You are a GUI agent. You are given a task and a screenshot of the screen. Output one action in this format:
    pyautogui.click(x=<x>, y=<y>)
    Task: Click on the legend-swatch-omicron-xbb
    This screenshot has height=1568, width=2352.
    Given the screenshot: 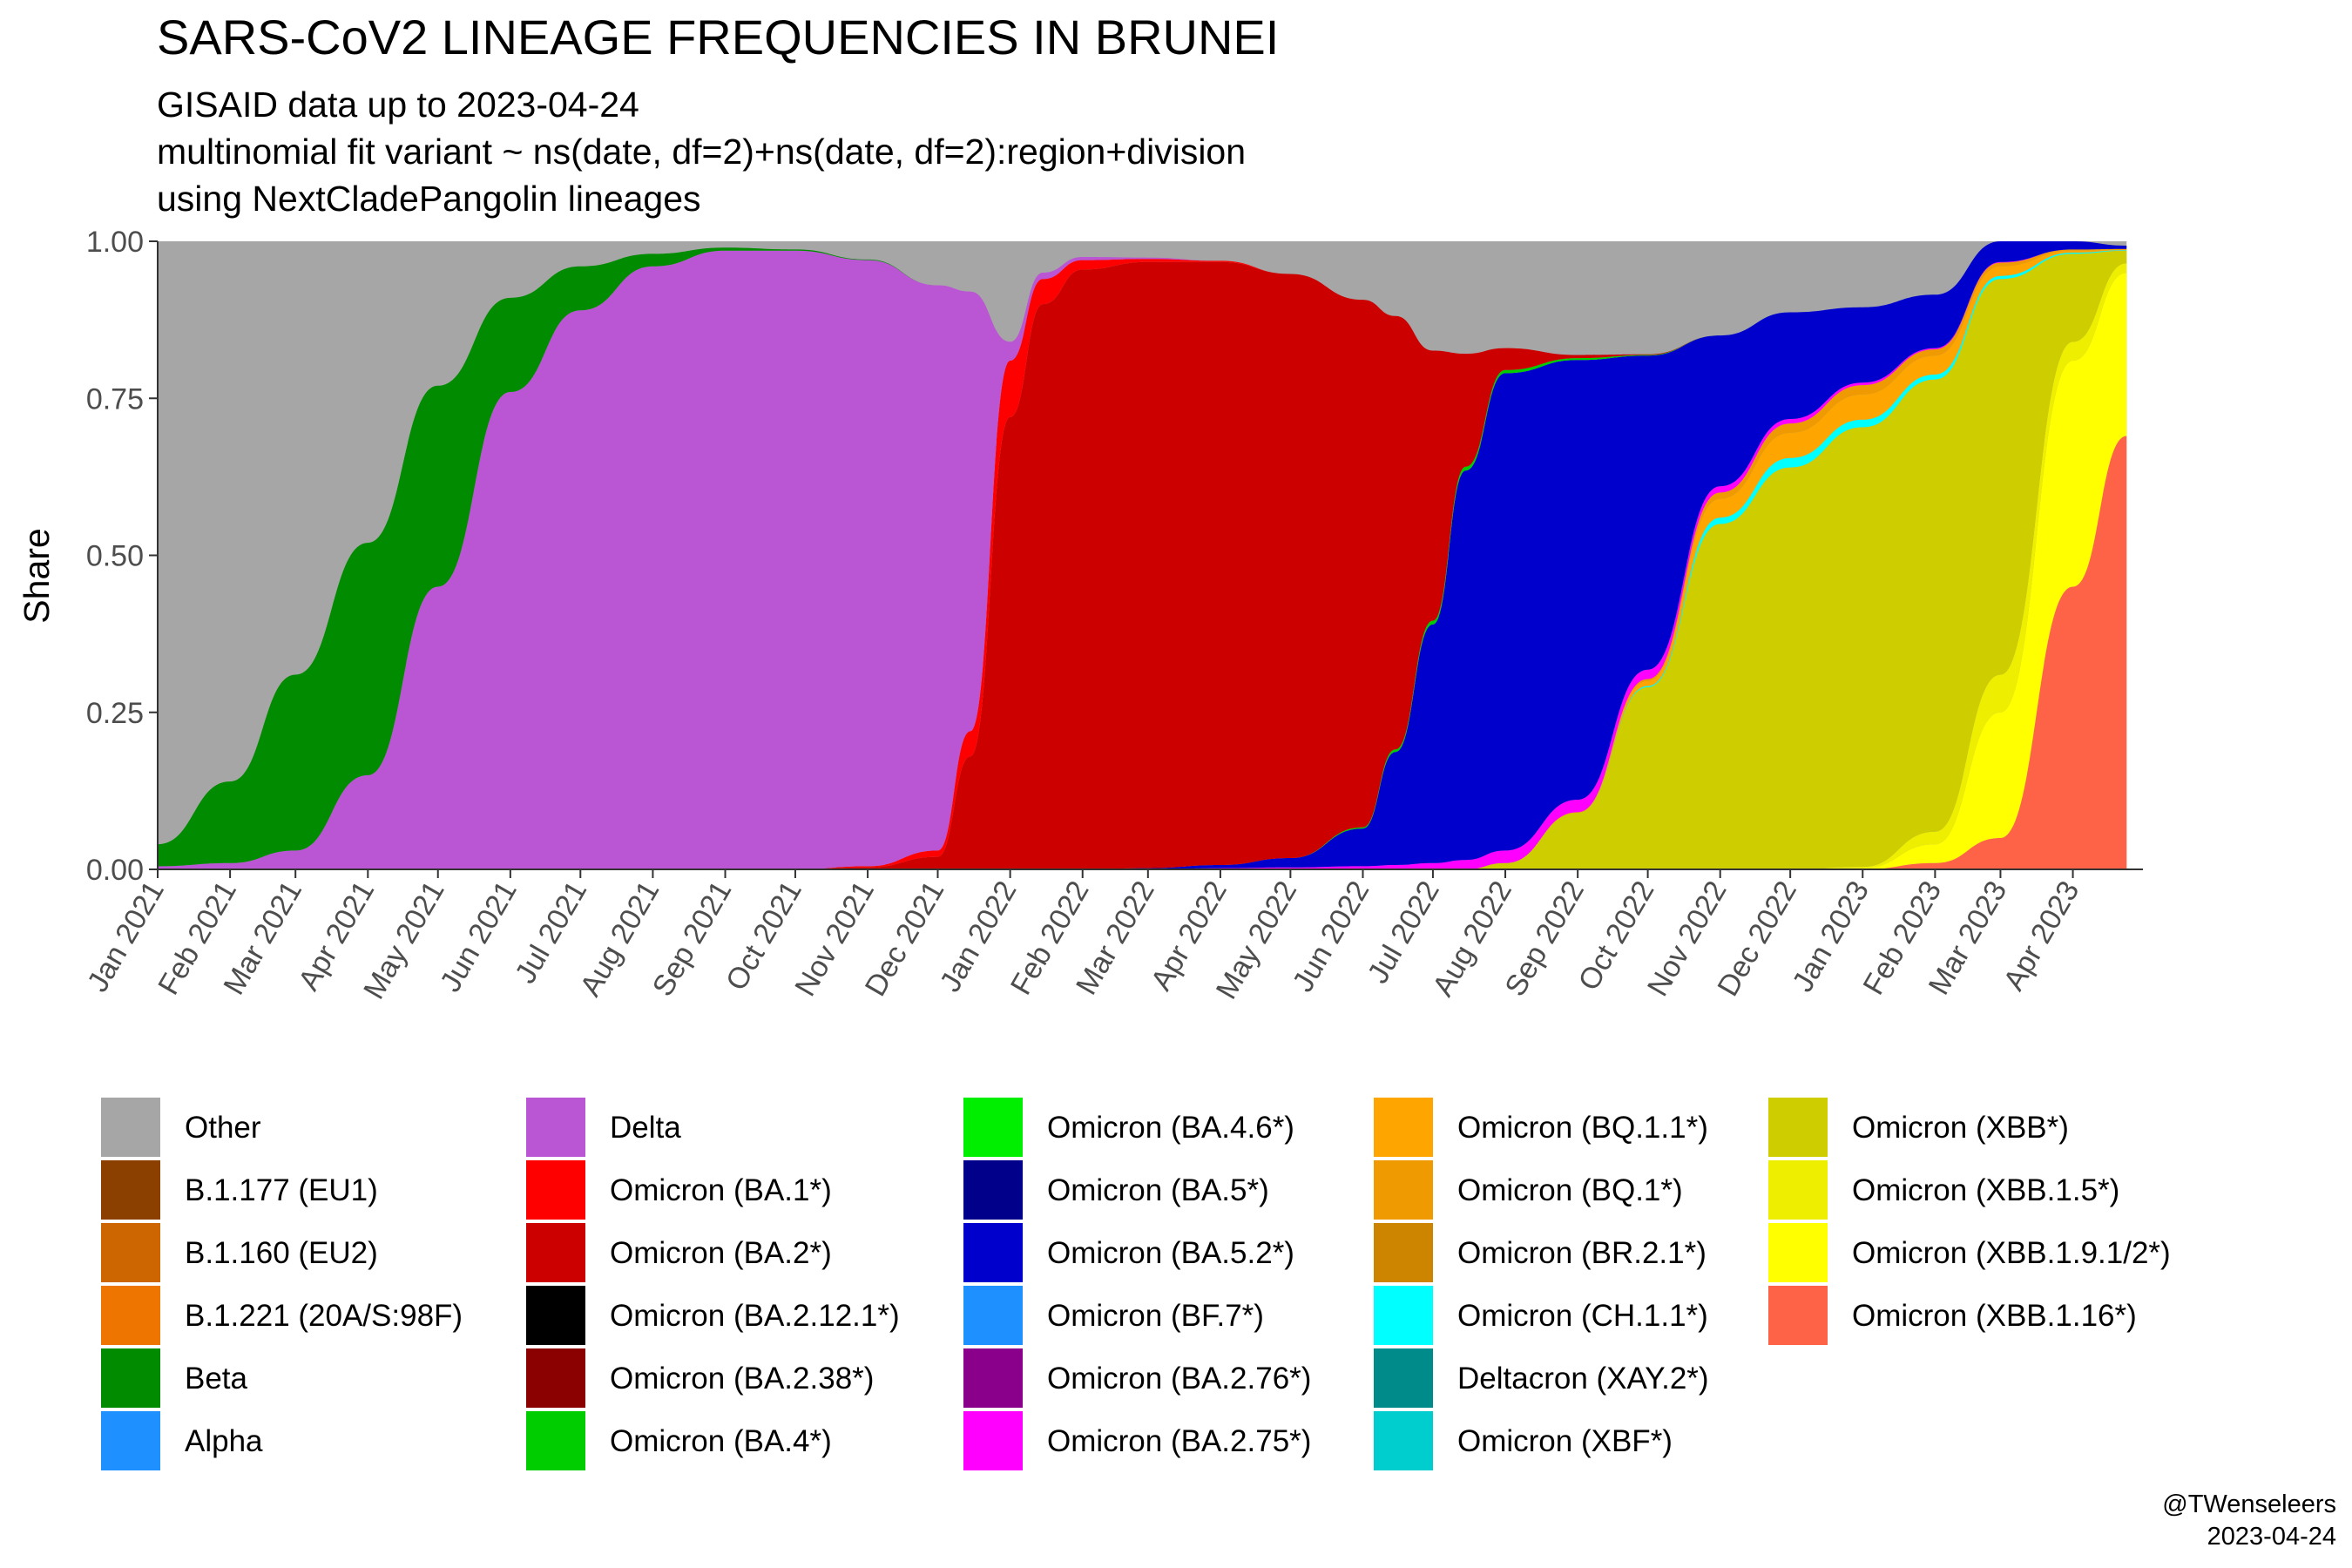 What is the action you would take?
    pyautogui.click(x=1798, y=1127)
    